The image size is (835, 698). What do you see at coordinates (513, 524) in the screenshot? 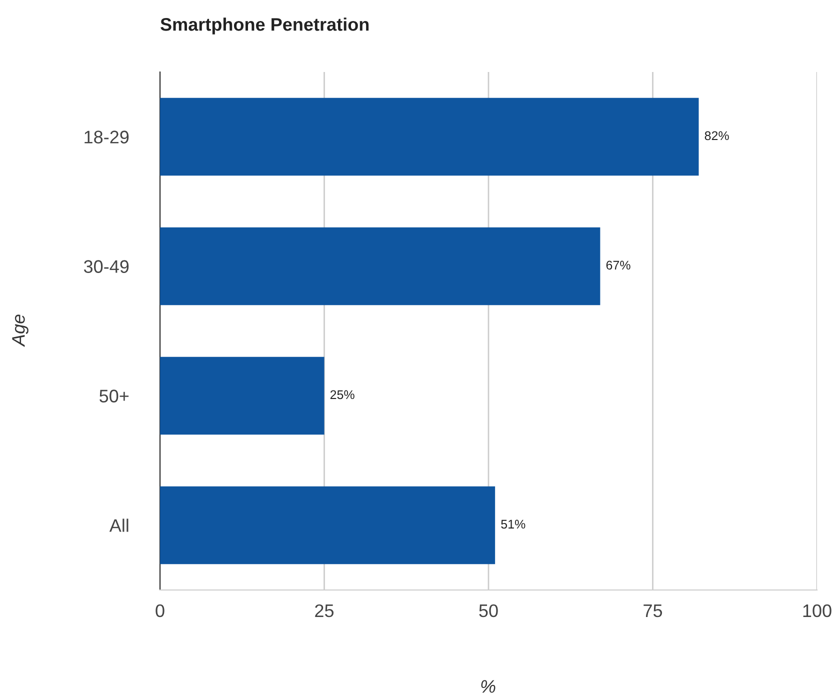
I see `data-label: 51%` at bounding box center [513, 524].